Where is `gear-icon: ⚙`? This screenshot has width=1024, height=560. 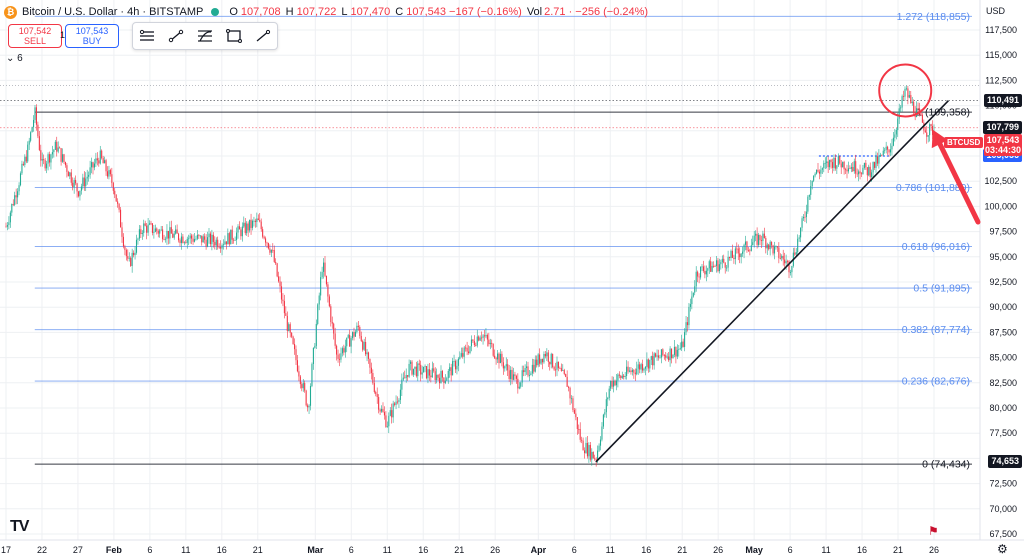 gear-icon: ⚙ is located at coordinates (1002, 549).